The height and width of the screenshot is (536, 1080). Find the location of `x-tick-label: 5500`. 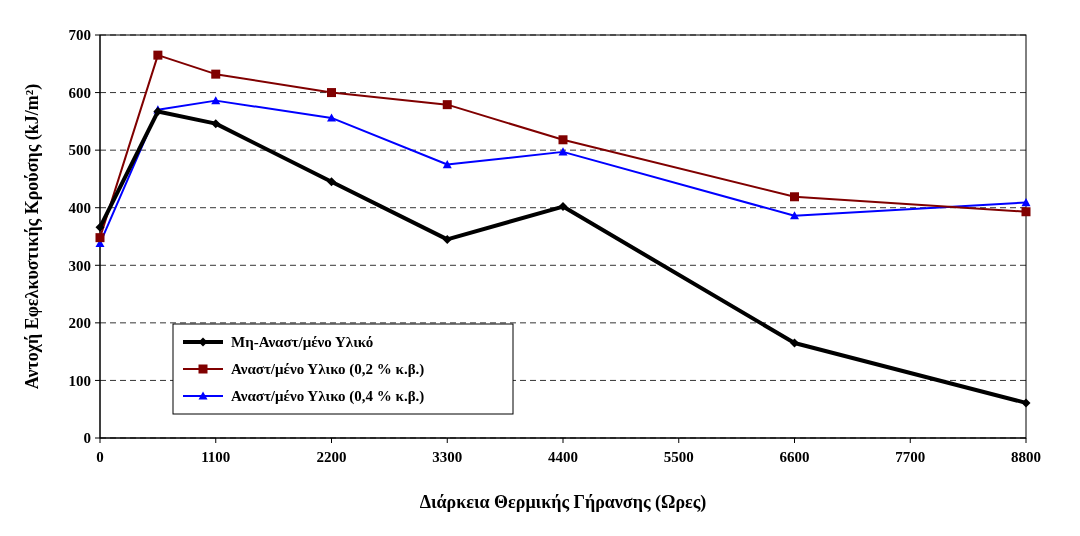

x-tick-label: 5500 is located at coordinates (678, 457).